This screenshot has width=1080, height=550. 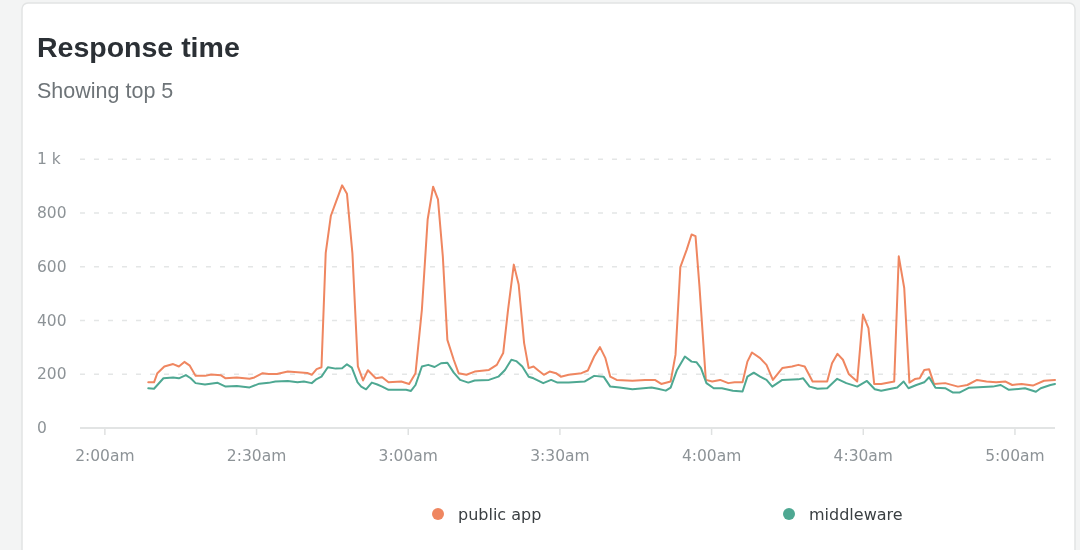 I want to click on chart-title: Response time, so click(x=138, y=47).